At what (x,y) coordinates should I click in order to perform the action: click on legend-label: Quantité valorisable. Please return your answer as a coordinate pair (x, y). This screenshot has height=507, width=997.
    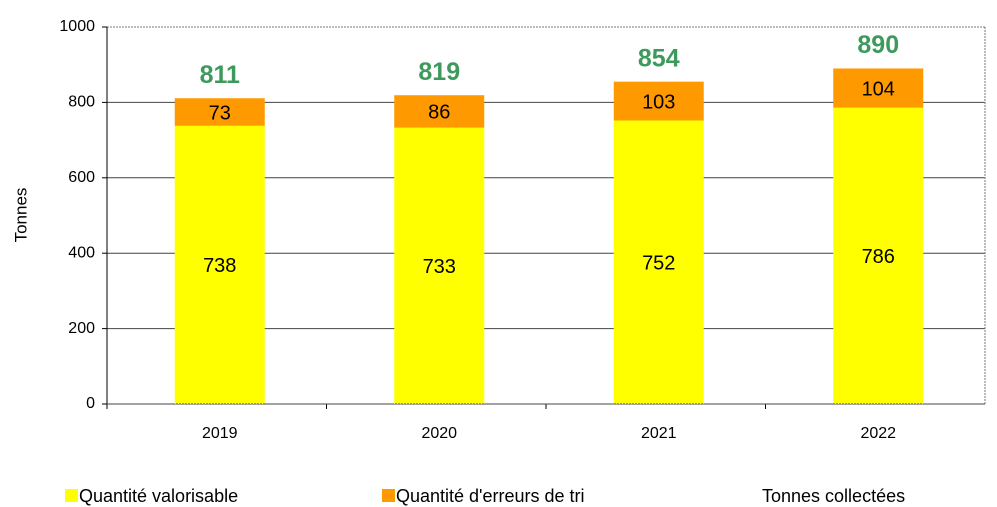
    Looking at the image, I should click on (158, 496).